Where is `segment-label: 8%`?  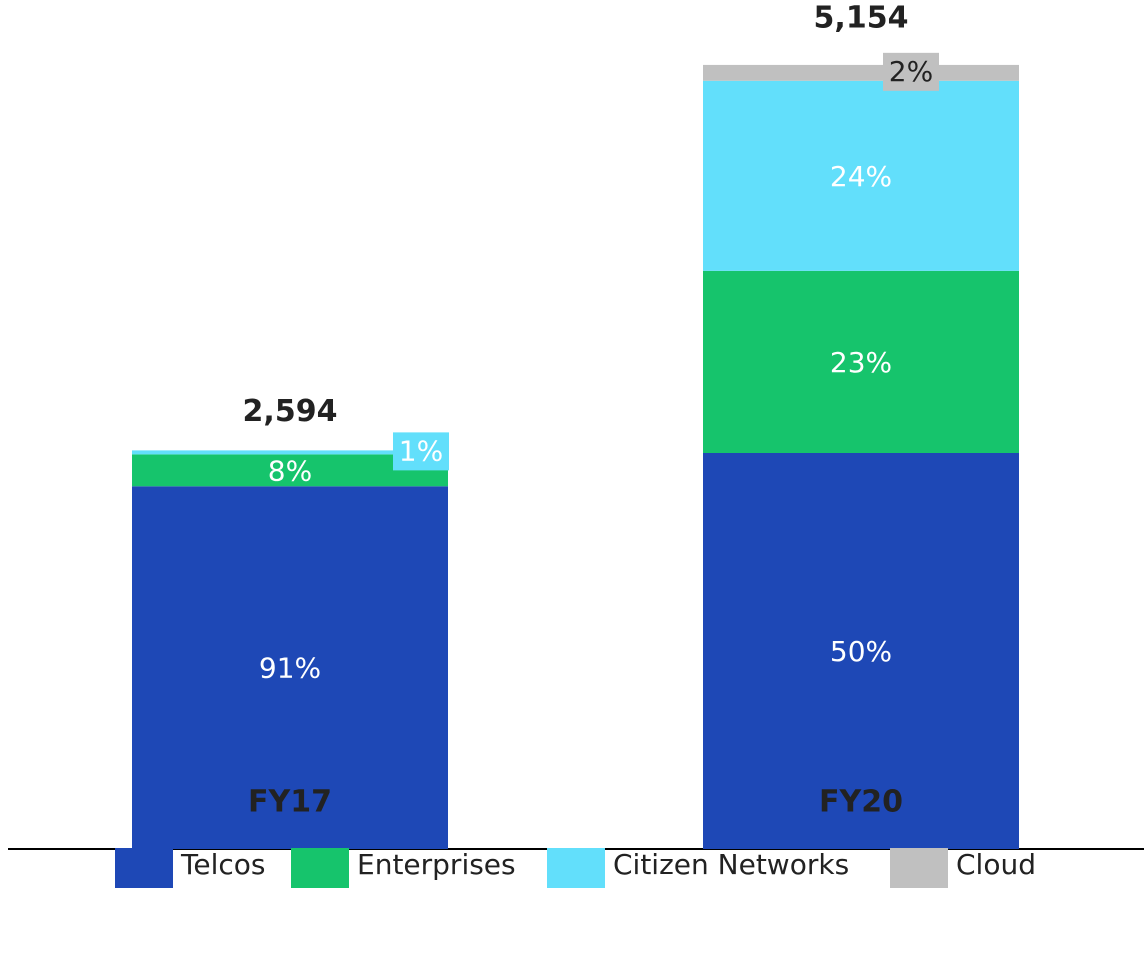
segment-label: 8% is located at coordinates (290, 470).